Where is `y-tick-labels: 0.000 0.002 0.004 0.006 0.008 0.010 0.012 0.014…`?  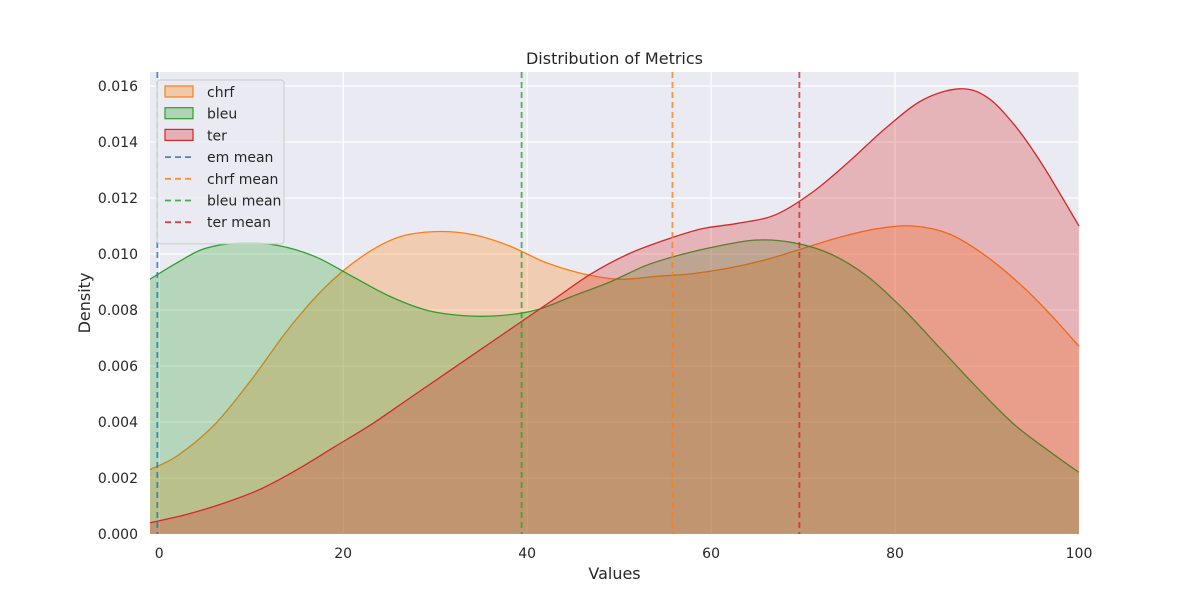
y-tick-labels: 0.000 0.002 0.004 0.006 0.008 0.010 0.012 0.014… is located at coordinates (118, 311).